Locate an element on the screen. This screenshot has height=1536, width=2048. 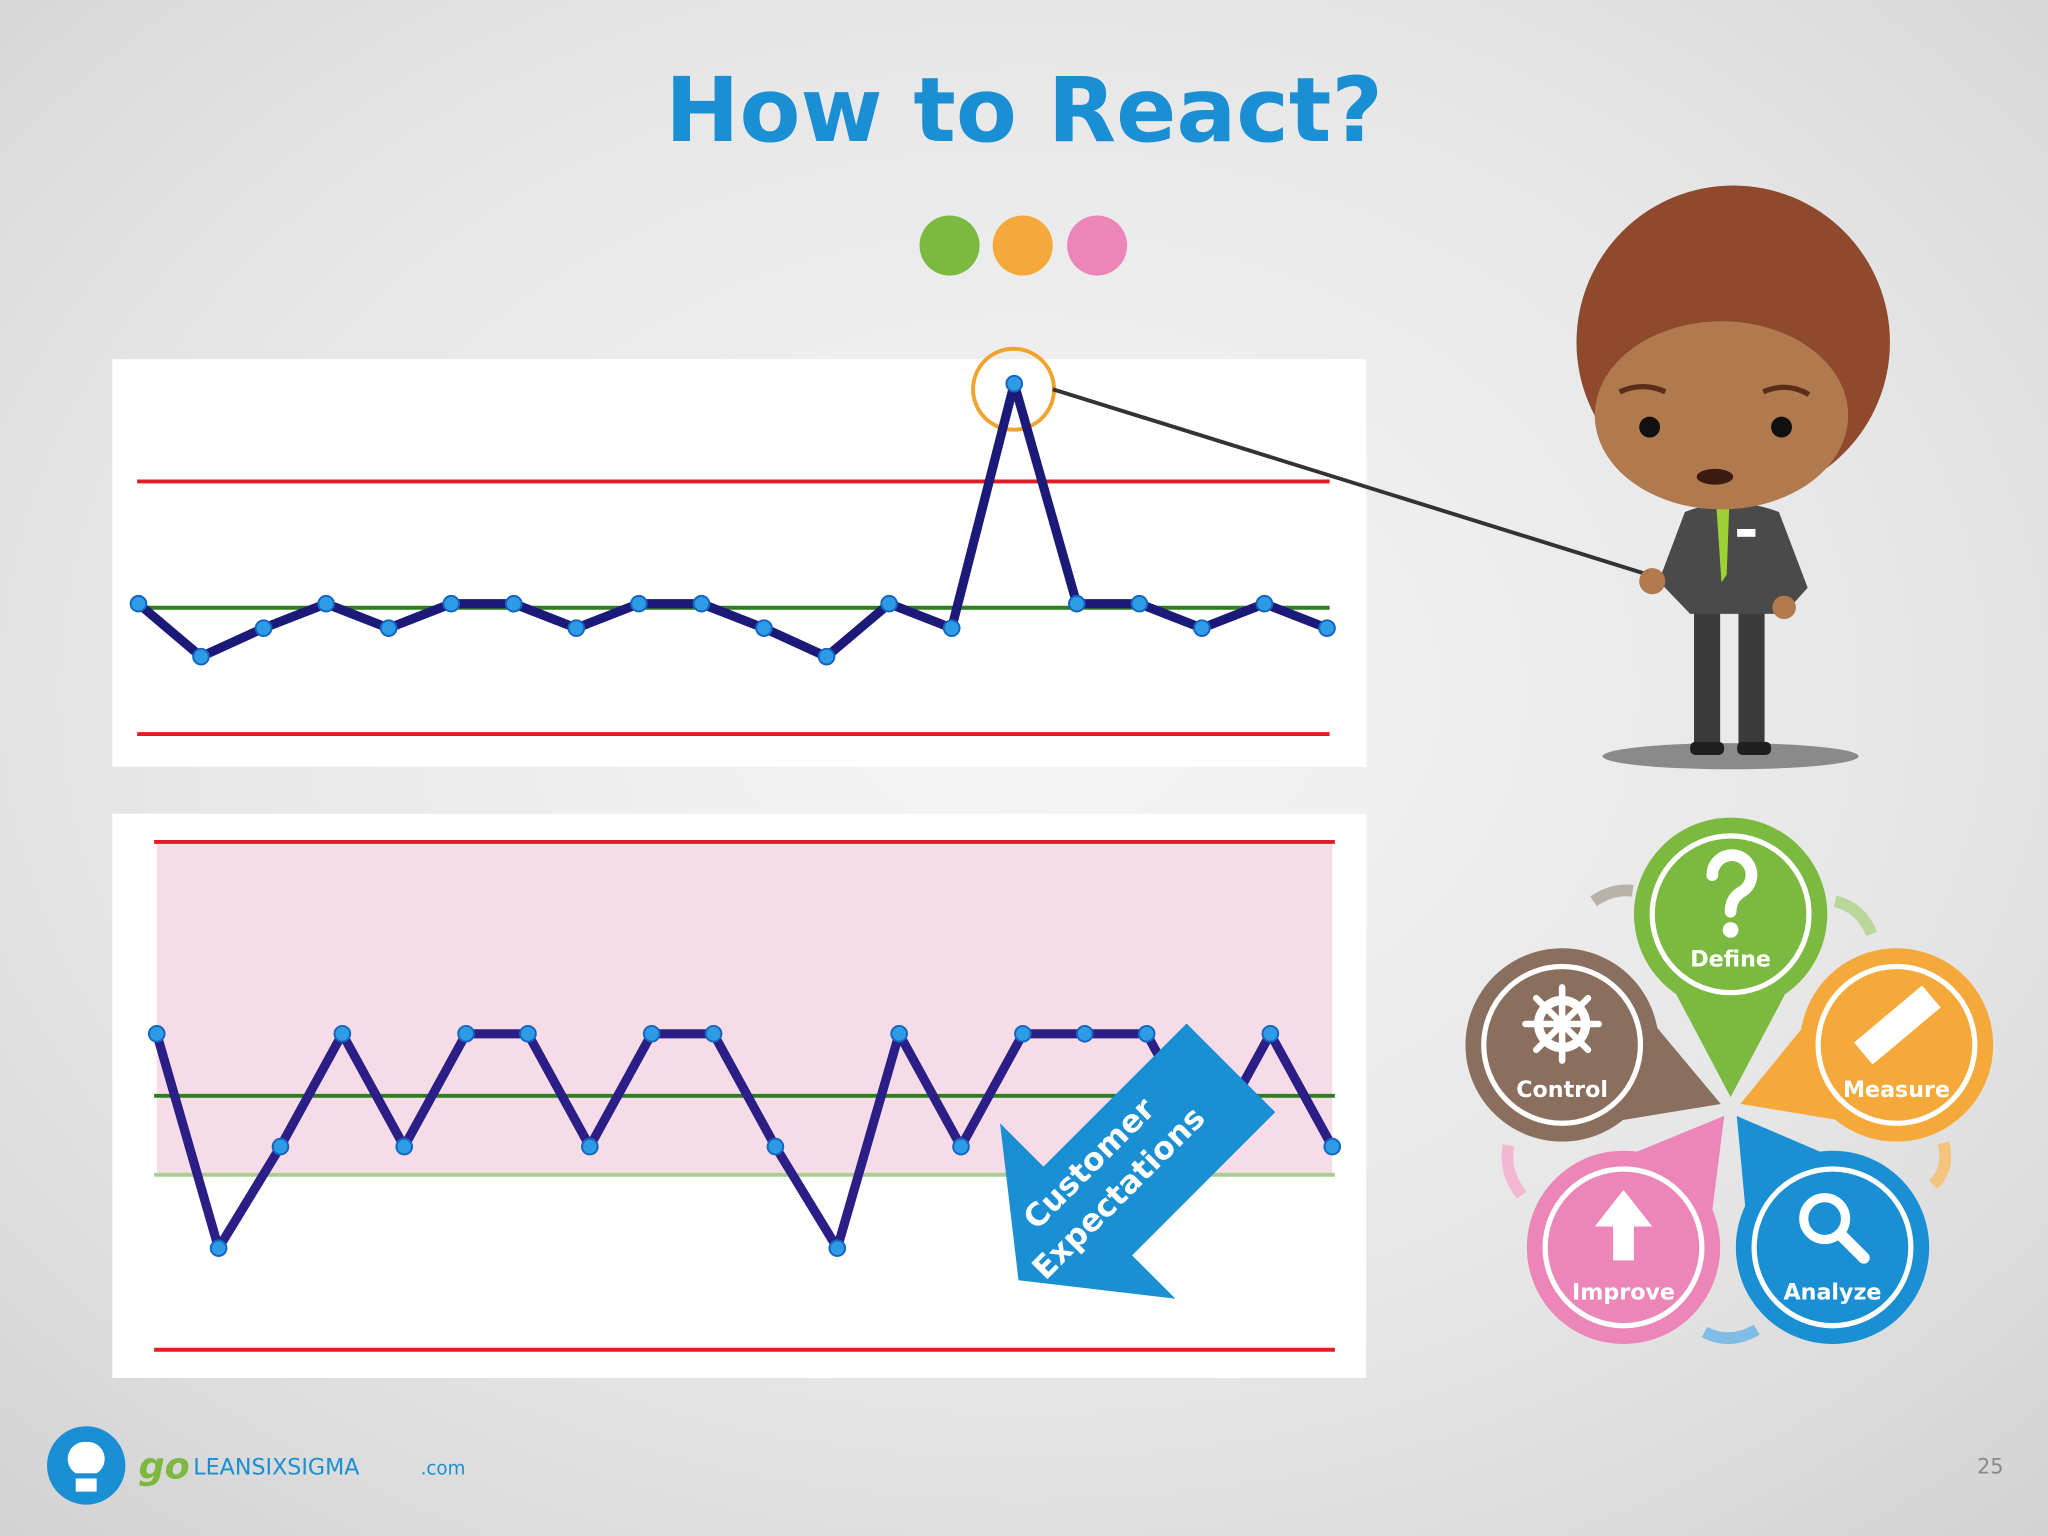
eye is located at coordinates (1781, 427).